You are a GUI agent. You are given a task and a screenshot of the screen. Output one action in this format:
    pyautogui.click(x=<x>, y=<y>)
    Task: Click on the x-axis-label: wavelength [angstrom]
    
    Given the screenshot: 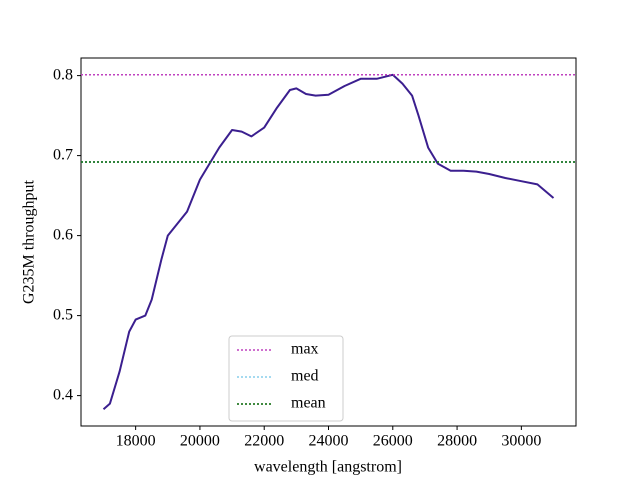 What is the action you would take?
    pyautogui.click(x=328, y=467)
    